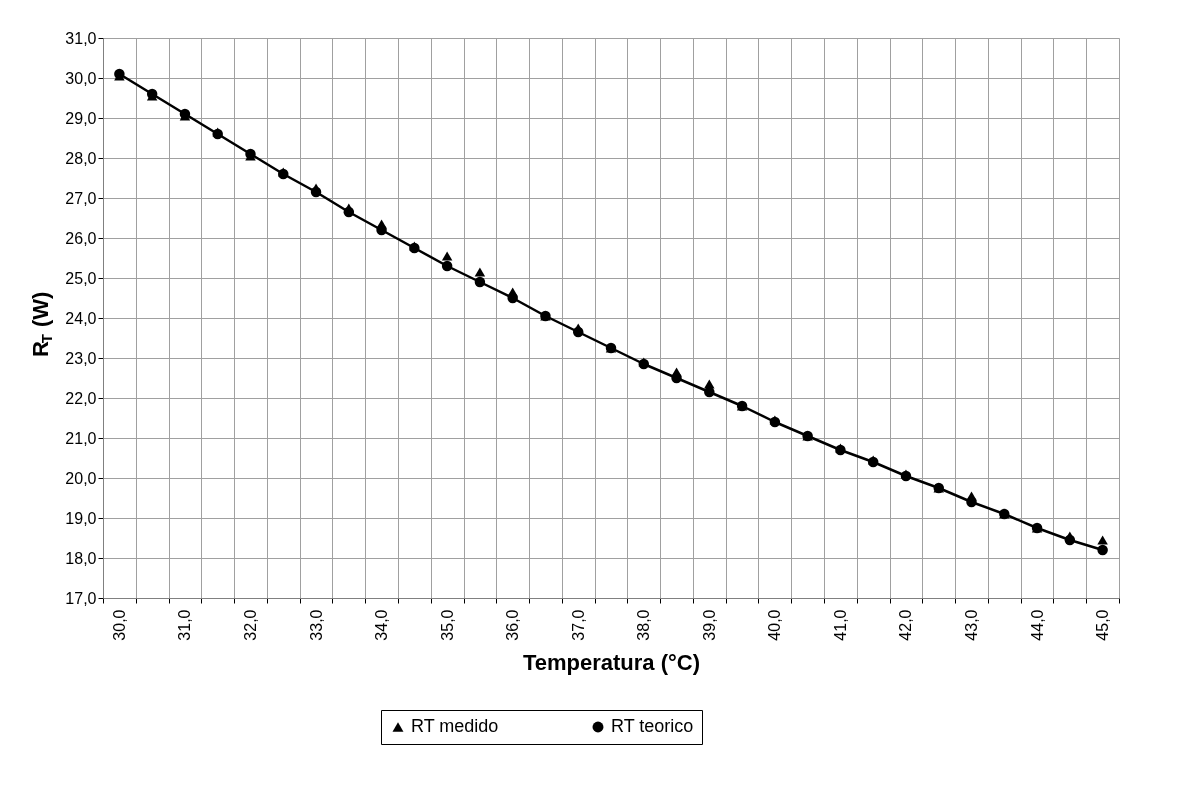 This screenshot has height=809, width=1184. I want to click on x-tick-label: 34,0, so click(382, 625).